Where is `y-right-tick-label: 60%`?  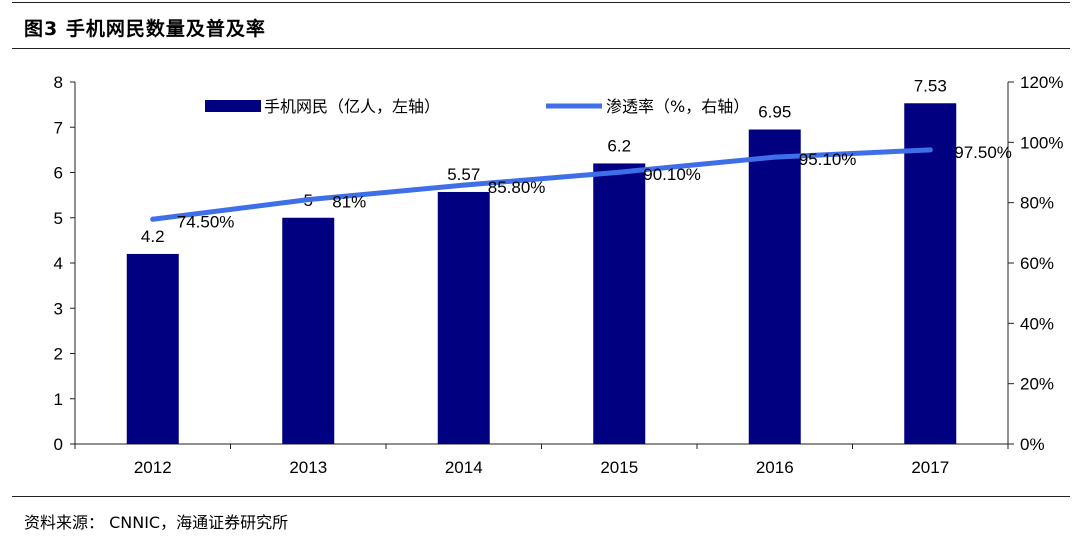 y-right-tick-label: 60% is located at coordinates (1037, 263).